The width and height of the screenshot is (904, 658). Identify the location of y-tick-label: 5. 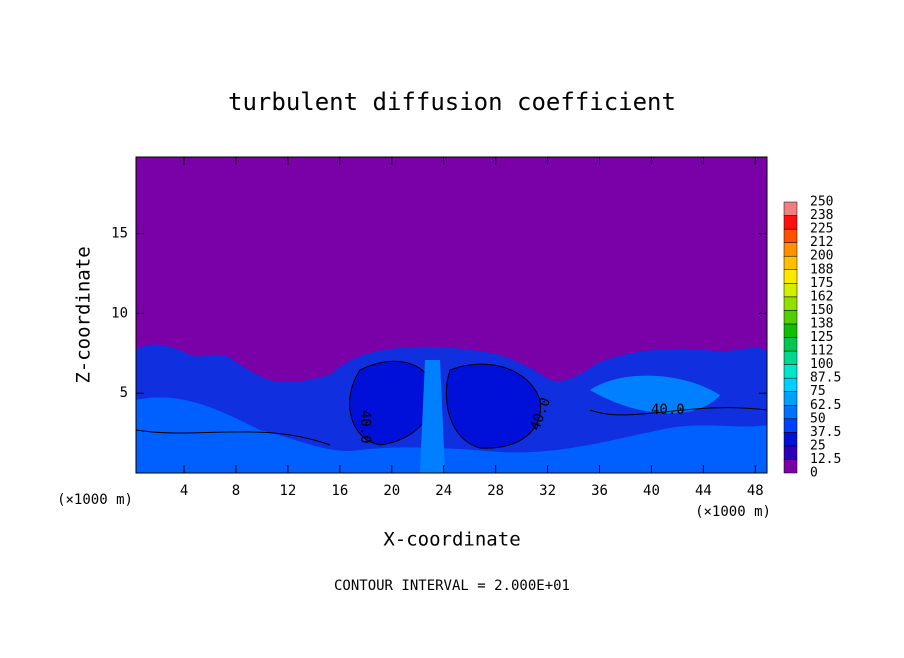
(124, 393).